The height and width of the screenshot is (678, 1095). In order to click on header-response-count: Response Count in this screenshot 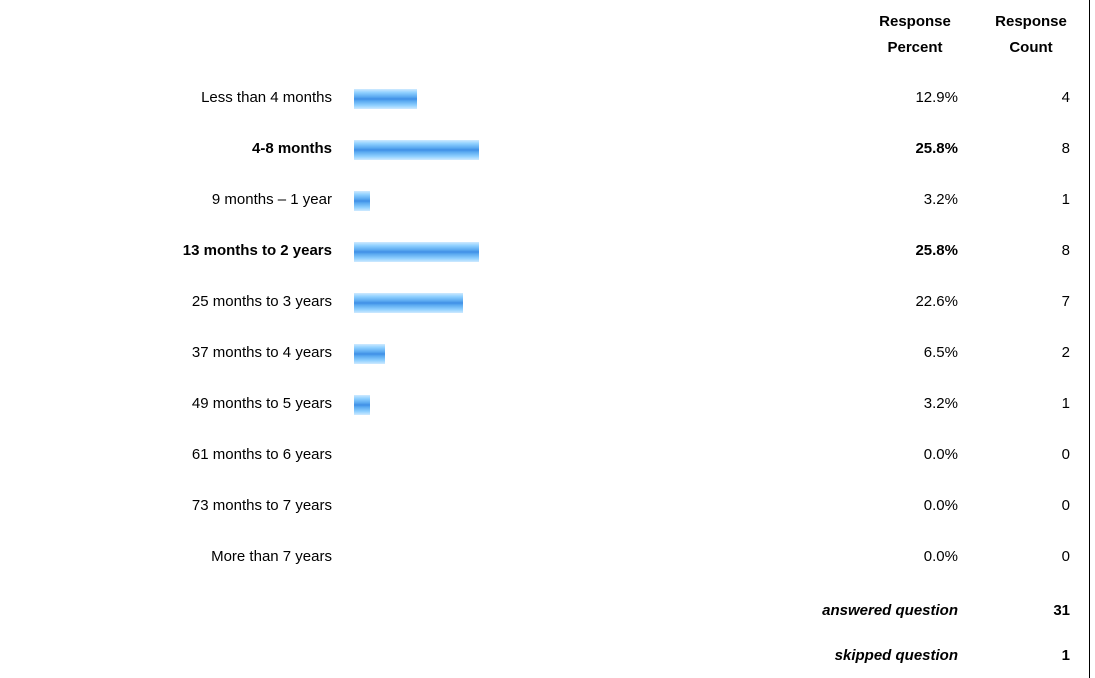, I will do `click(1031, 34)`.